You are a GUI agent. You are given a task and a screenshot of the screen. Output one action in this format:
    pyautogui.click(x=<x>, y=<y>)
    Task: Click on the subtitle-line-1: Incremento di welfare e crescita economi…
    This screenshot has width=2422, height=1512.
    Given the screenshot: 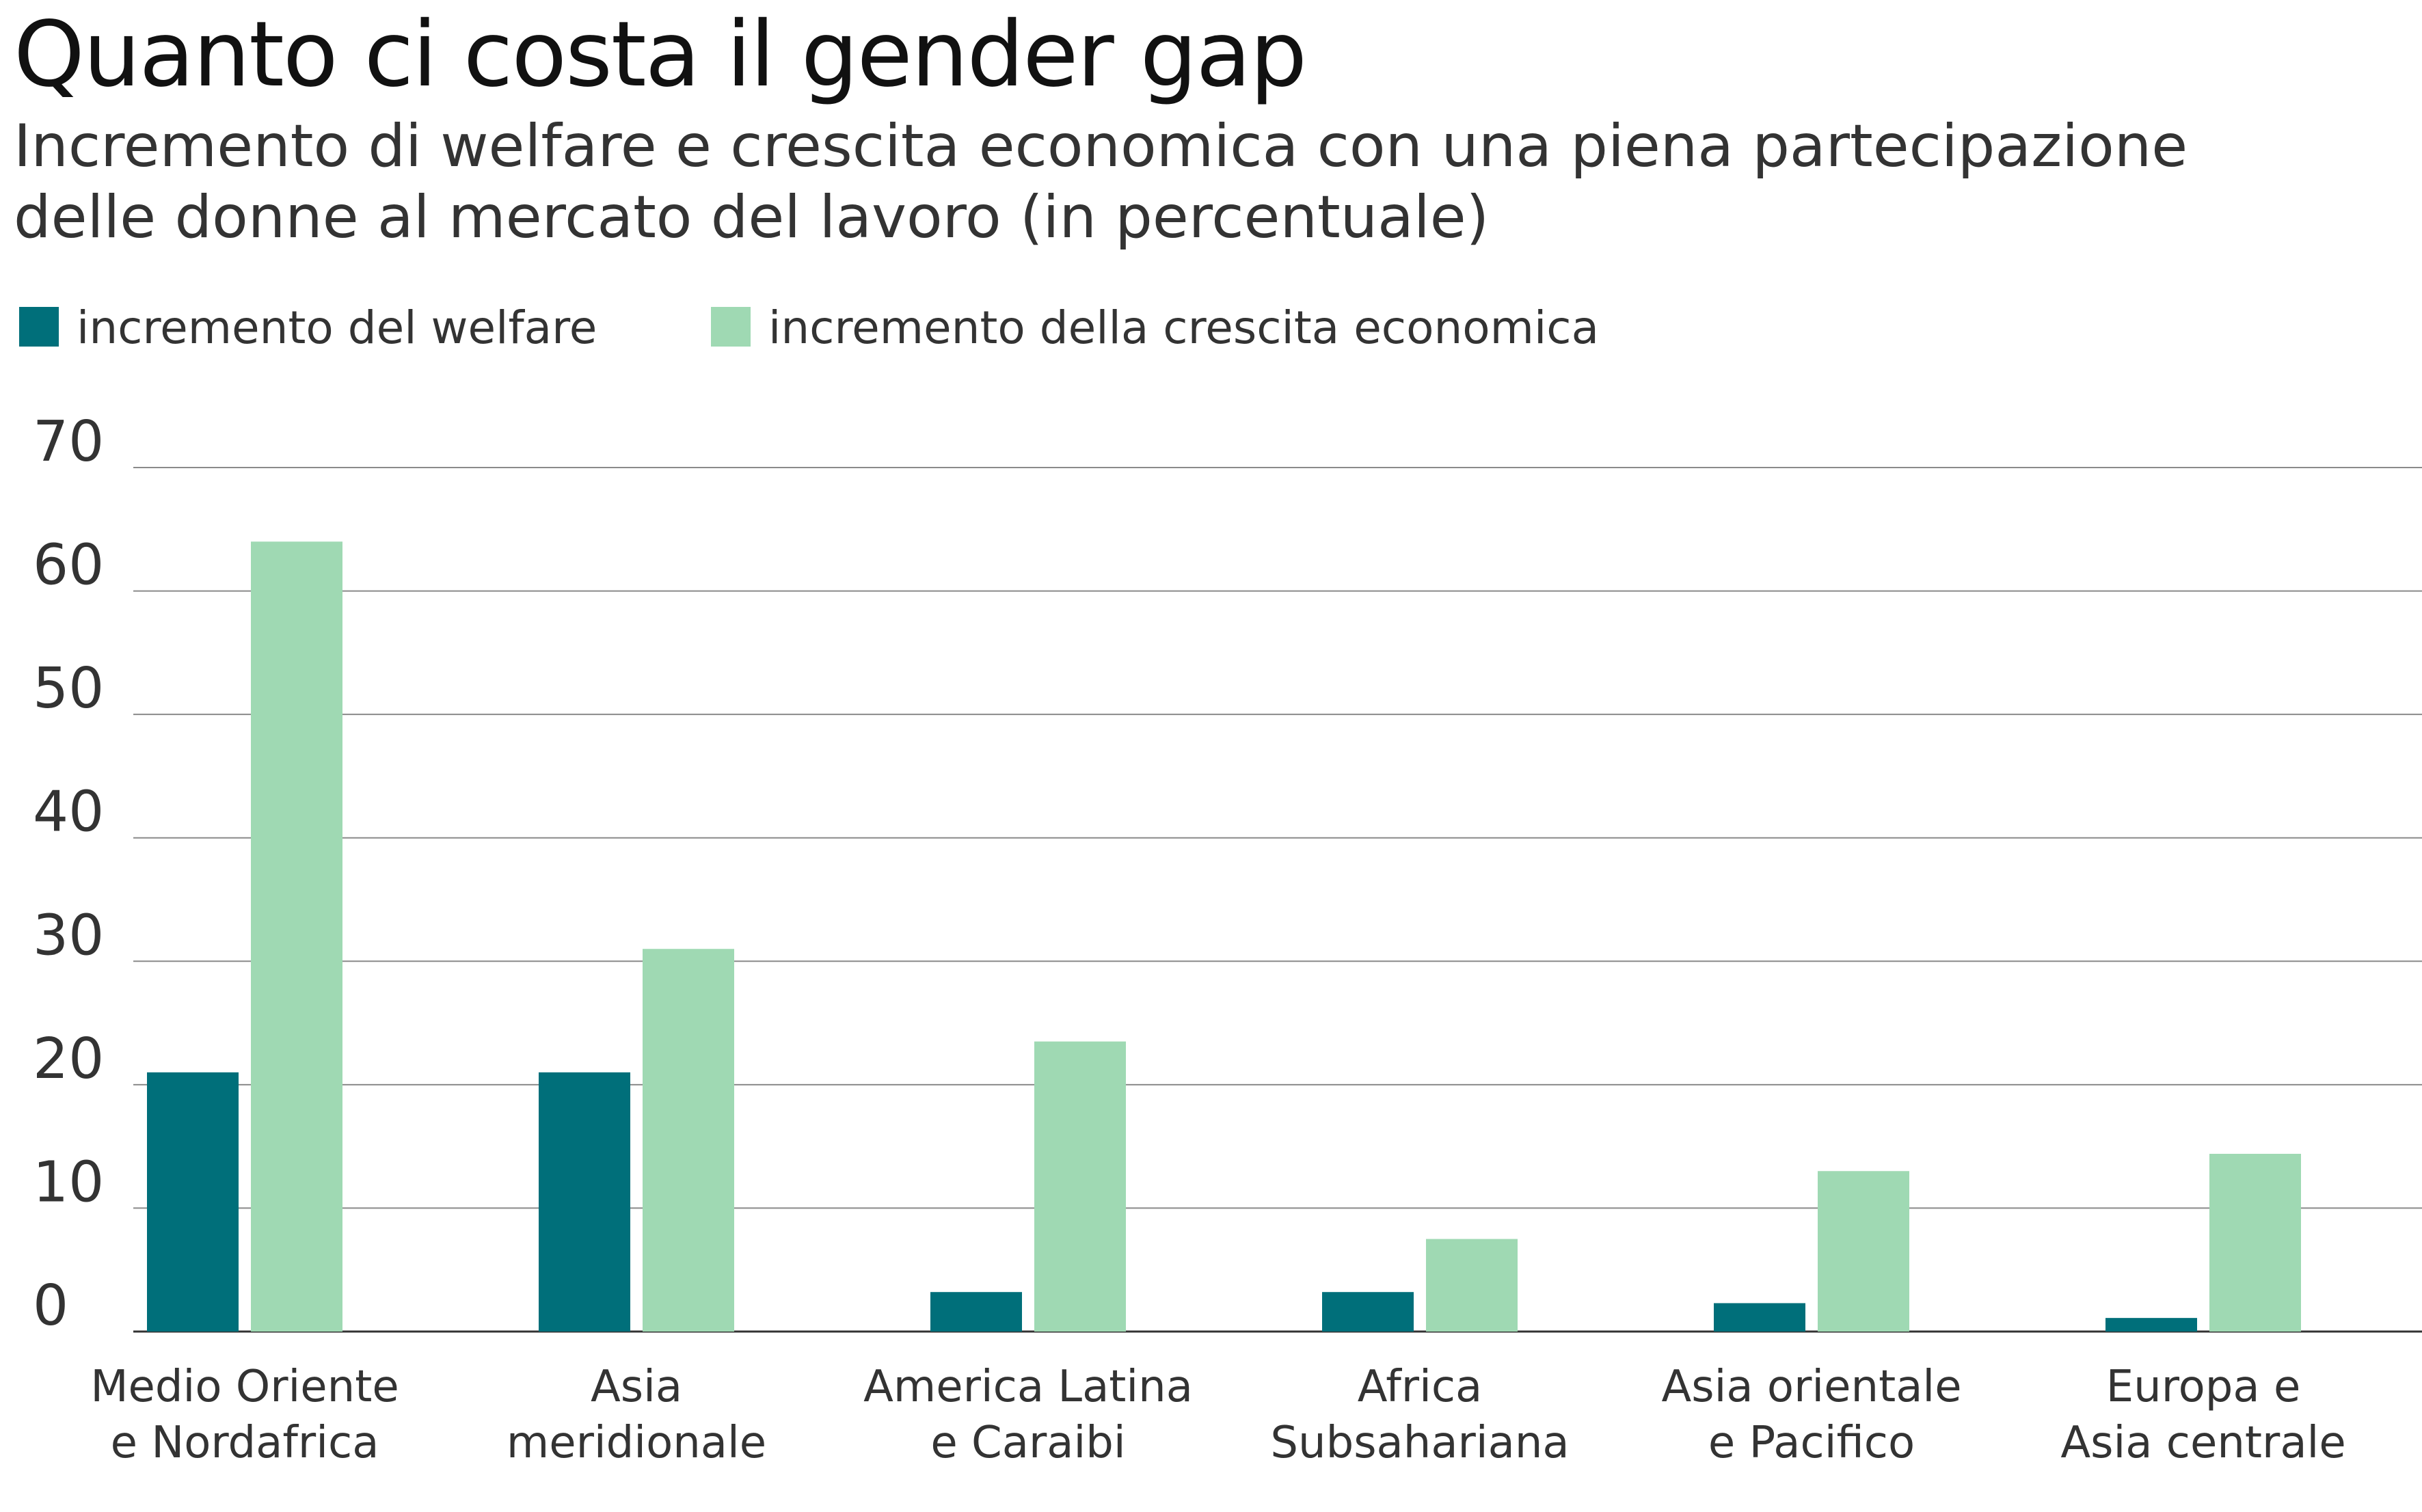 What is the action you would take?
    pyautogui.click(x=1101, y=146)
    